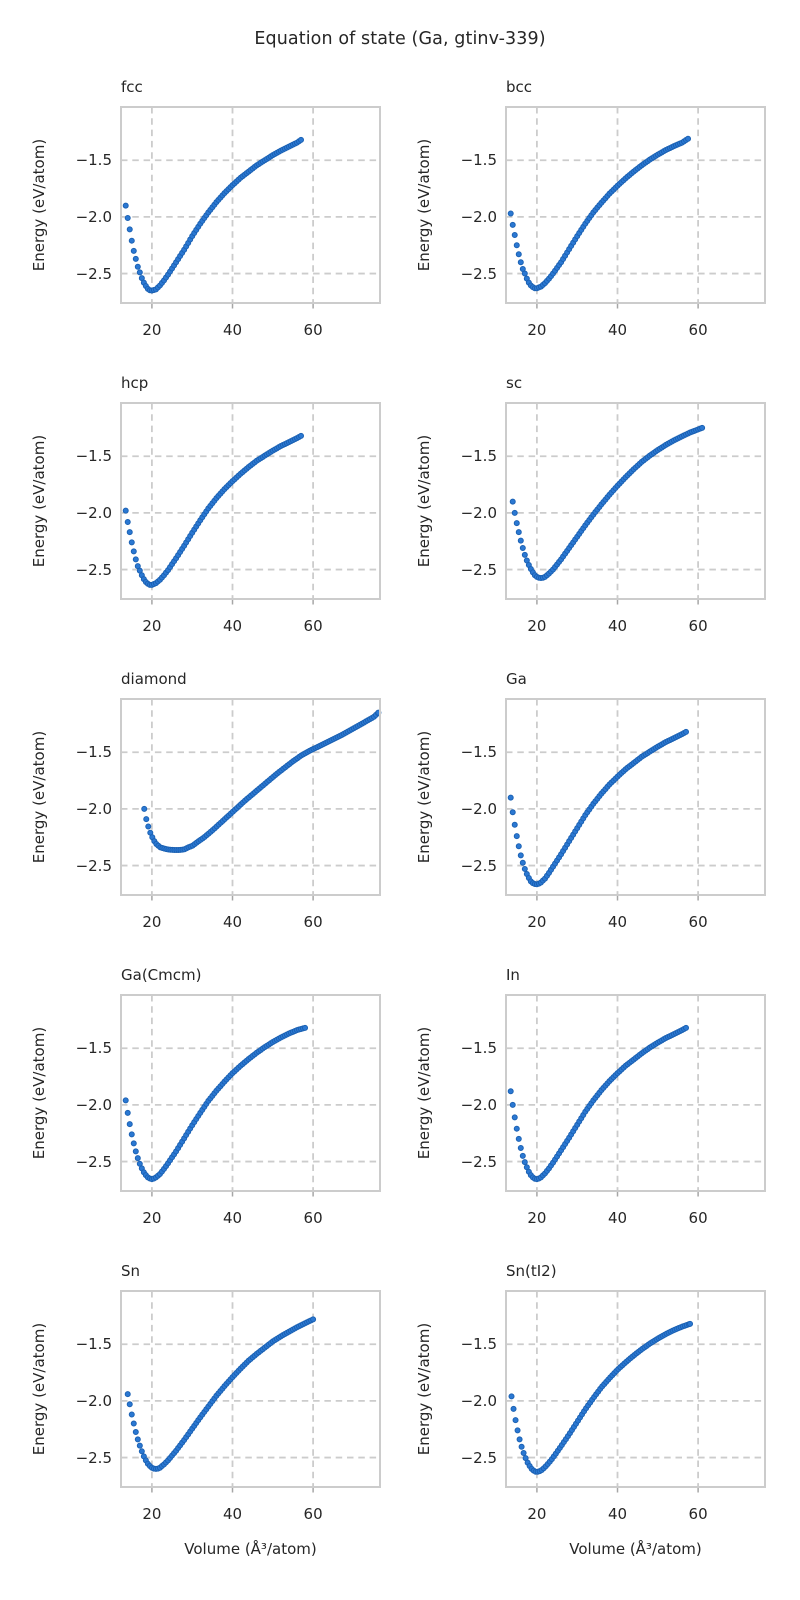 This screenshot has height=1600, width=800. What do you see at coordinates (516, 679) in the screenshot?
I see `subplot-title: Ga` at bounding box center [516, 679].